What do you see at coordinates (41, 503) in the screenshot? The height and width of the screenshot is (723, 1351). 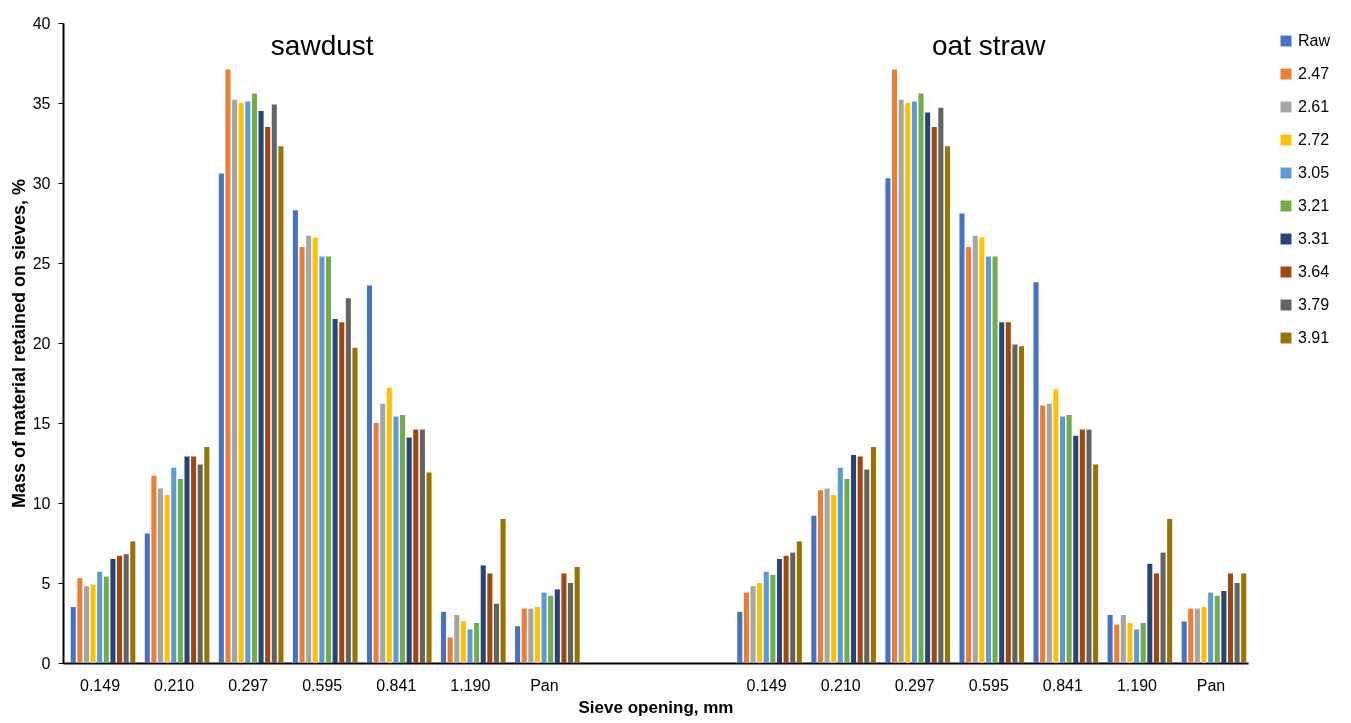 I see `y-tick-label: 10` at bounding box center [41, 503].